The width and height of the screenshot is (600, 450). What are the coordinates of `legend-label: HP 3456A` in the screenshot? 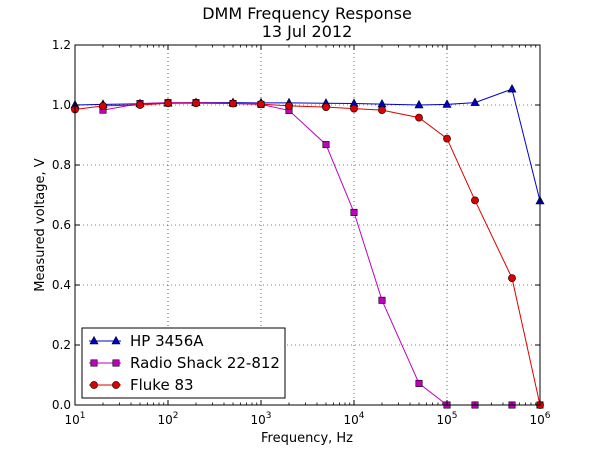 It's located at (167, 341).